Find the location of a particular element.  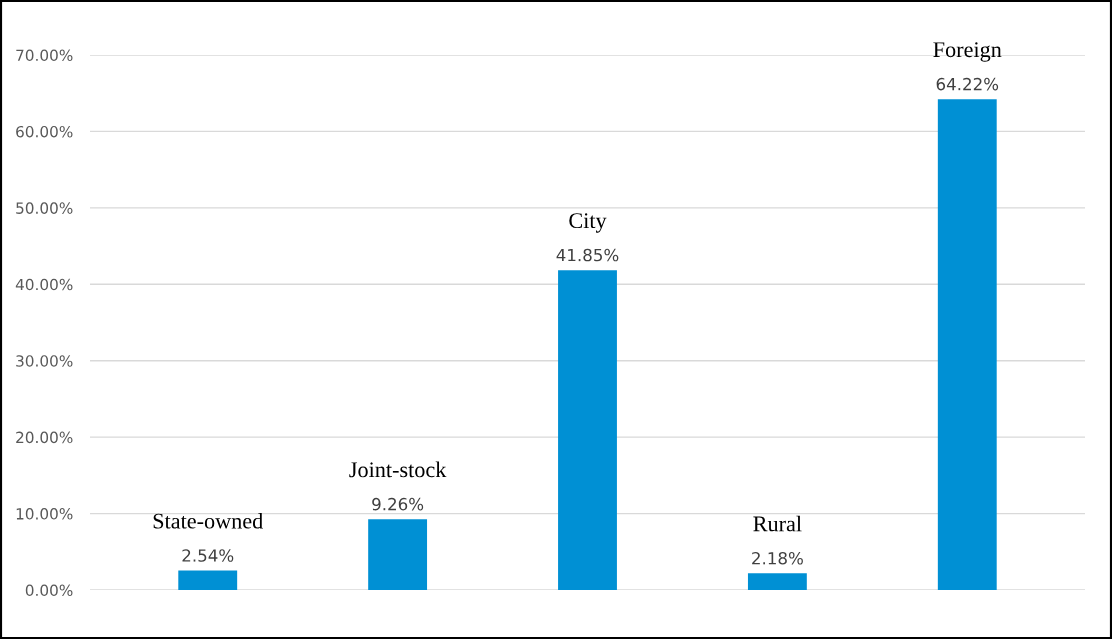

data-label: 41.85% is located at coordinates (587, 255).